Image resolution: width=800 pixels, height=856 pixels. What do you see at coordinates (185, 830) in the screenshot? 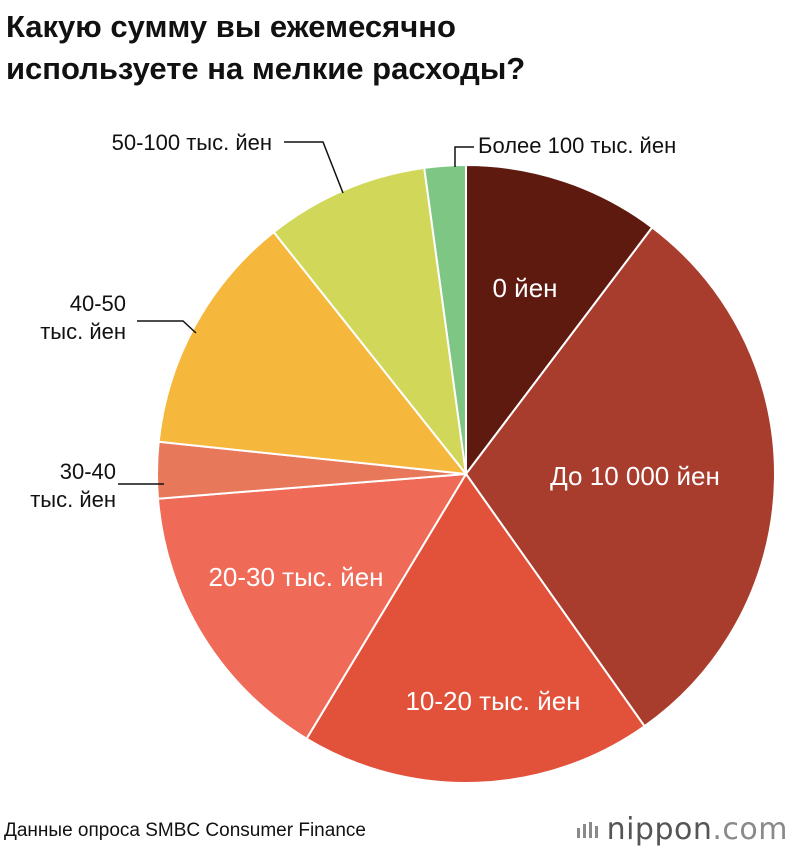
I see `source-note: Данные опроса SMBC Consumer Finance` at bounding box center [185, 830].